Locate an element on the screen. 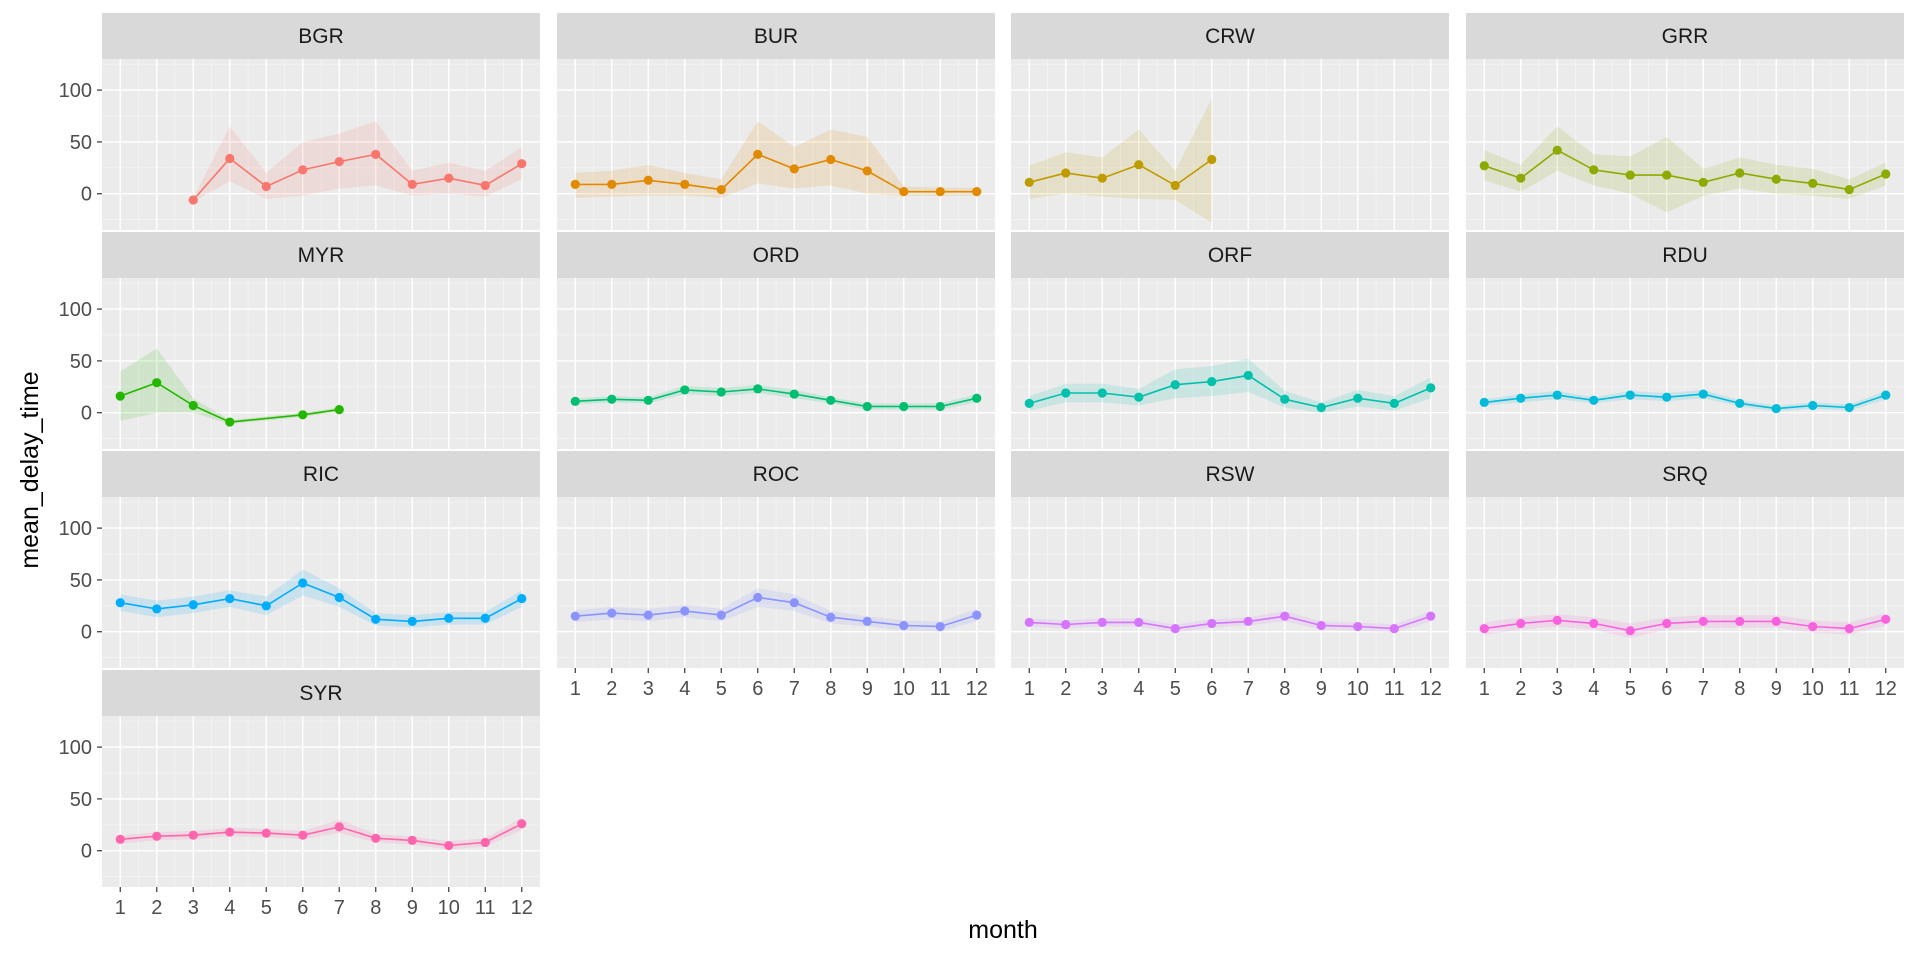 The width and height of the screenshot is (1920, 960). facet-panel-bur: BUR is located at coordinates (776, 121).